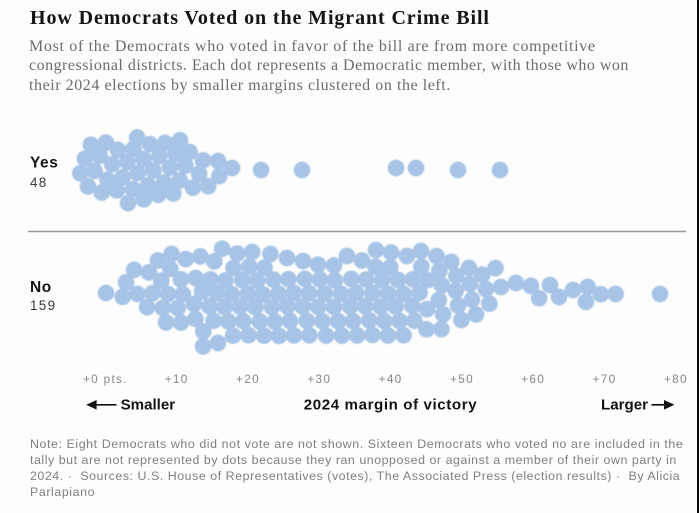 The height and width of the screenshot is (513, 699). Describe the element at coordinates (676, 379) in the screenshot. I see `svg-text: +80` at that location.